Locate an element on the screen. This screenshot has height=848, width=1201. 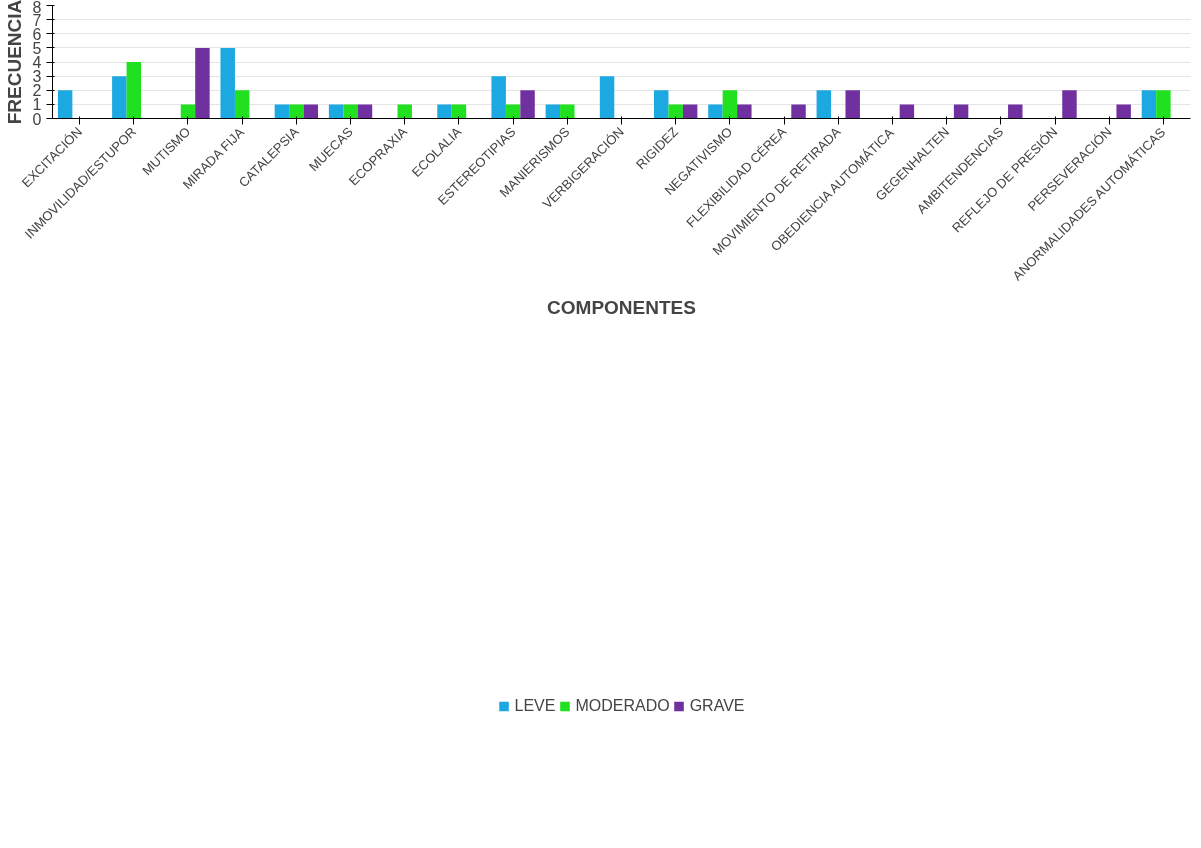
y-tick-label: 4 is located at coordinates (37, 62).